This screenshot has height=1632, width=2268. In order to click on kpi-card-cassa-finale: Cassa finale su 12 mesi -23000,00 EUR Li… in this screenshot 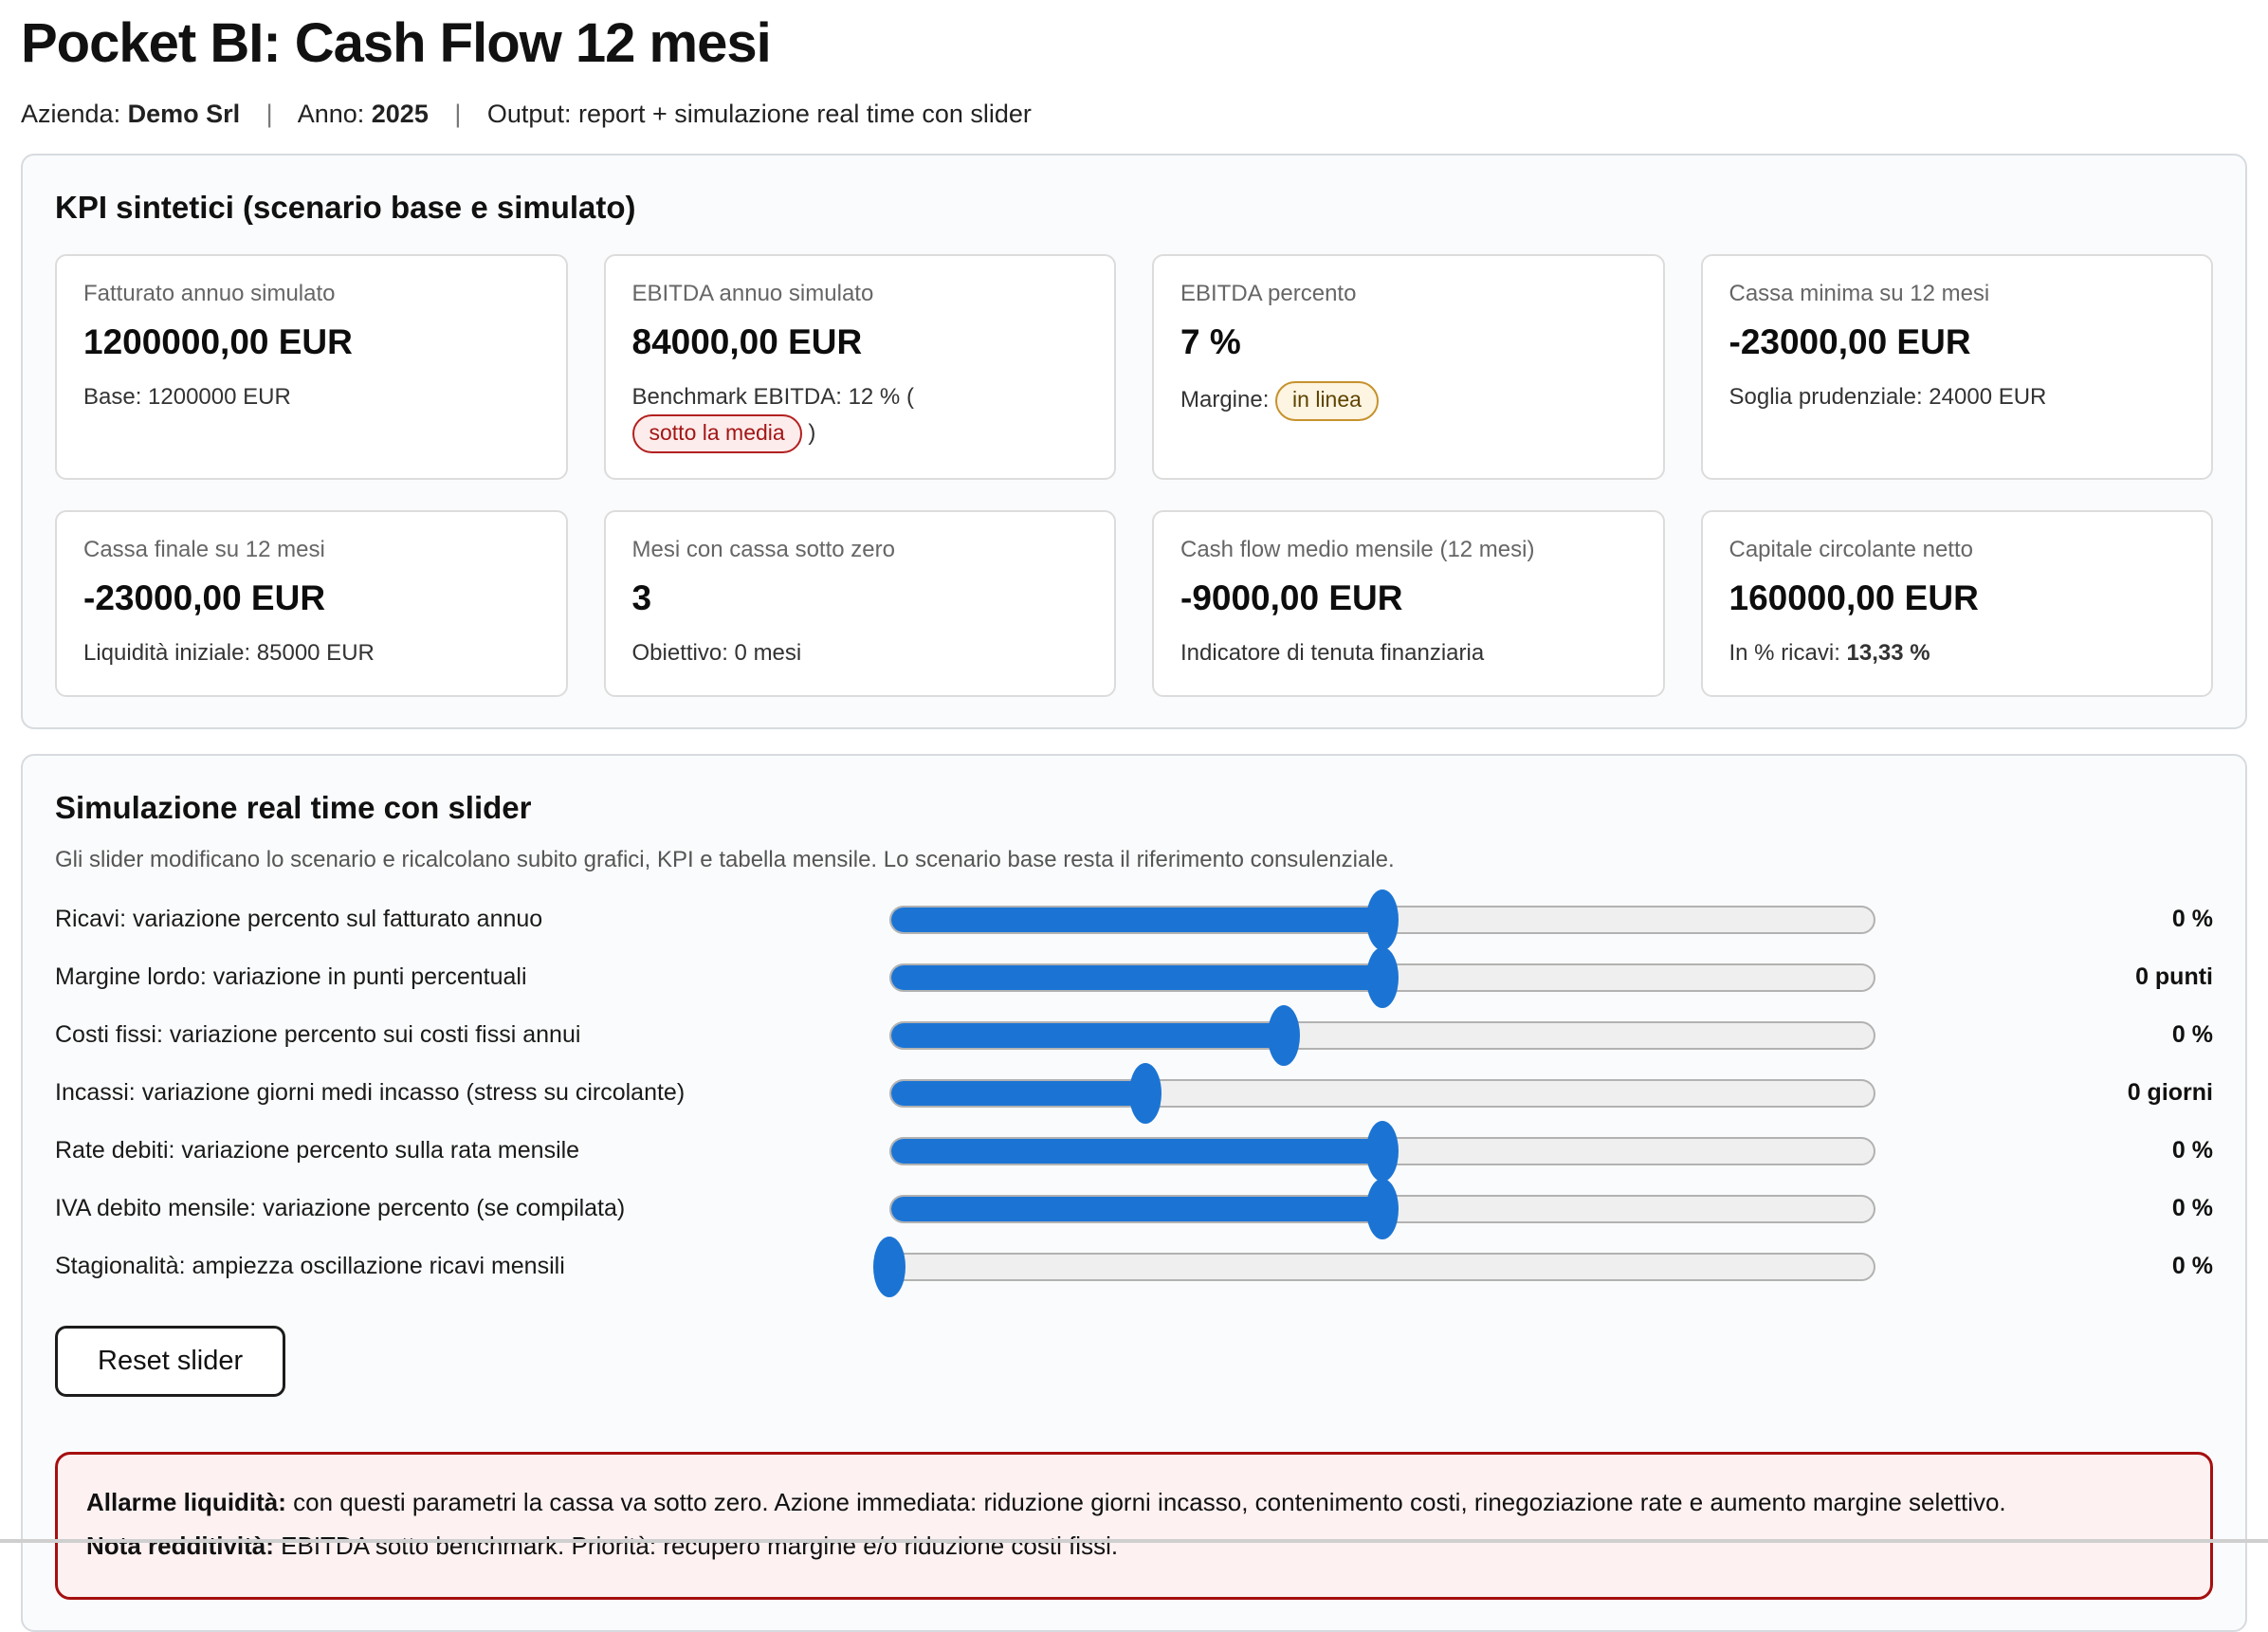, I will do `click(312, 604)`.